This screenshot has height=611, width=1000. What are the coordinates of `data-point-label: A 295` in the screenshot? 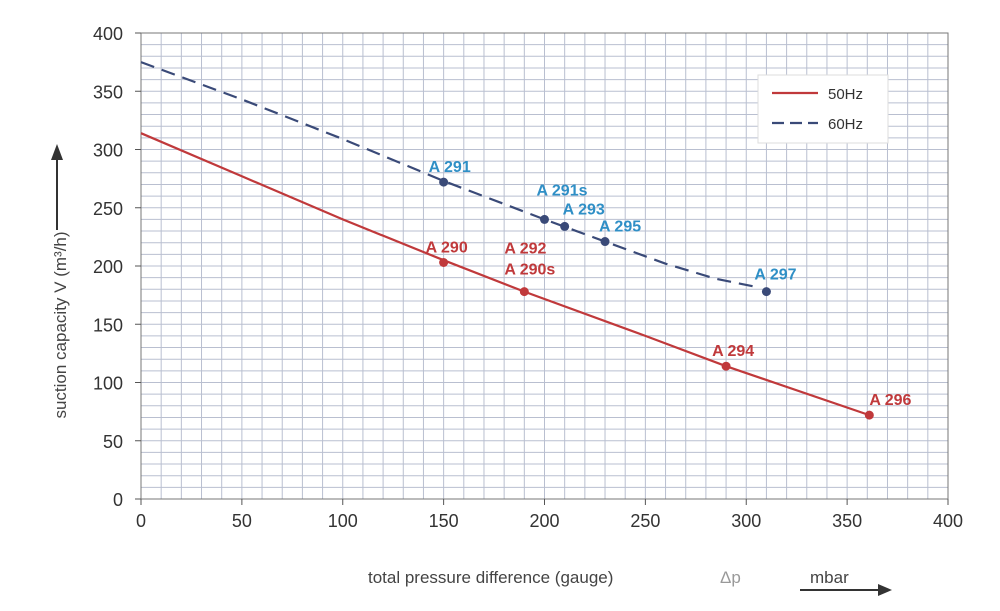 It's located at (620, 227).